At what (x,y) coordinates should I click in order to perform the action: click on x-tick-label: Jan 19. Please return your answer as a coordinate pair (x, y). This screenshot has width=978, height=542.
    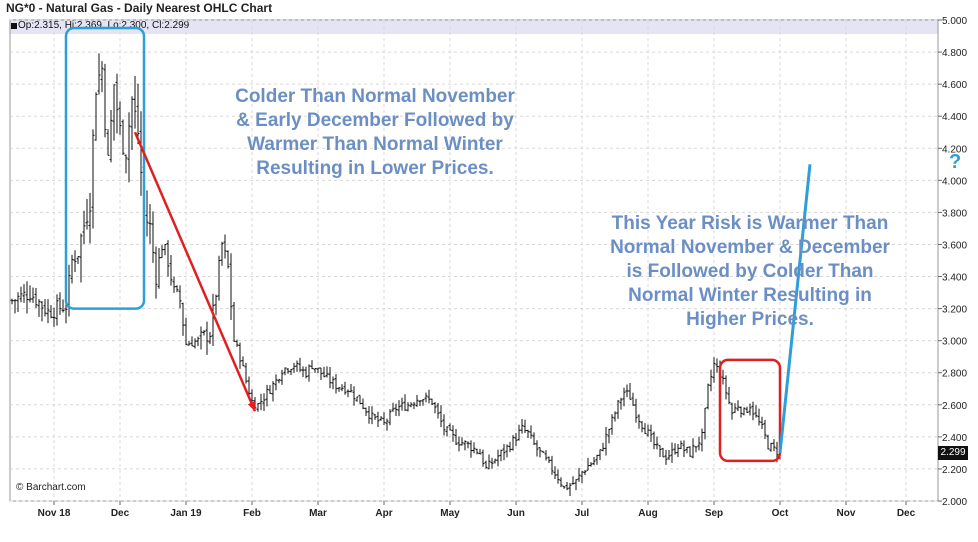
    Looking at the image, I should click on (186, 513).